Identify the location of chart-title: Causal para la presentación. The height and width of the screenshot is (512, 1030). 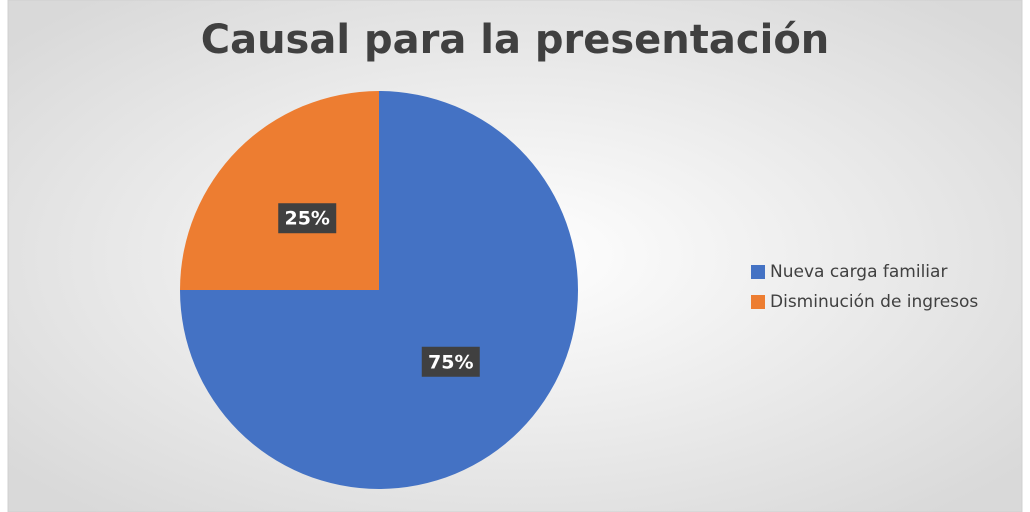
(515, 40).